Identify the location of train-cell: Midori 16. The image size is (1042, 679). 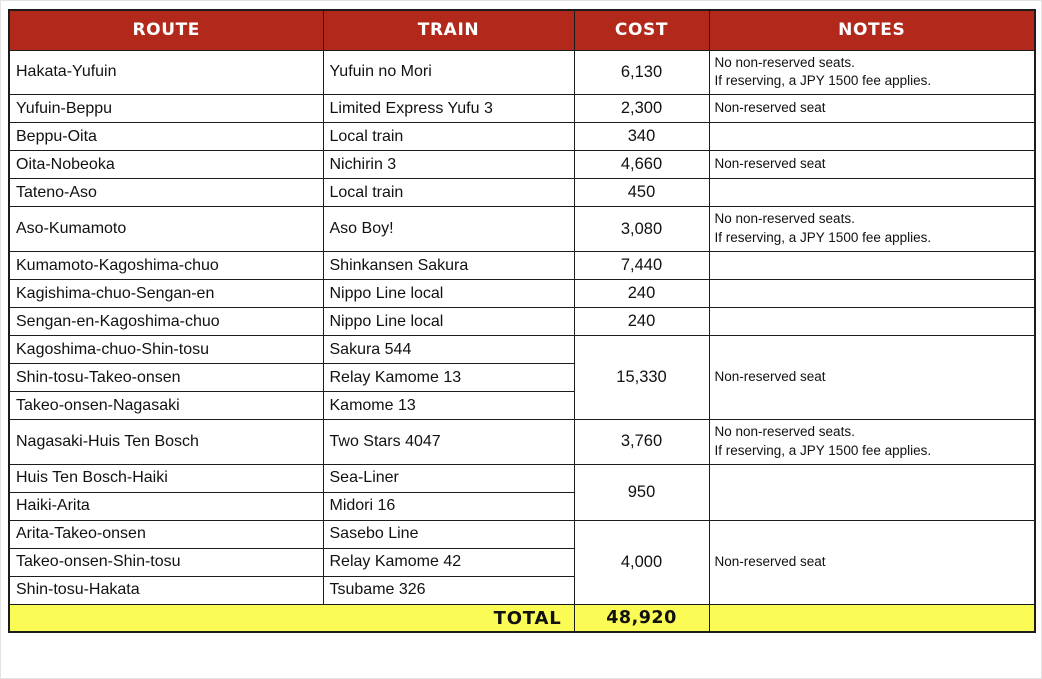
(448, 506).